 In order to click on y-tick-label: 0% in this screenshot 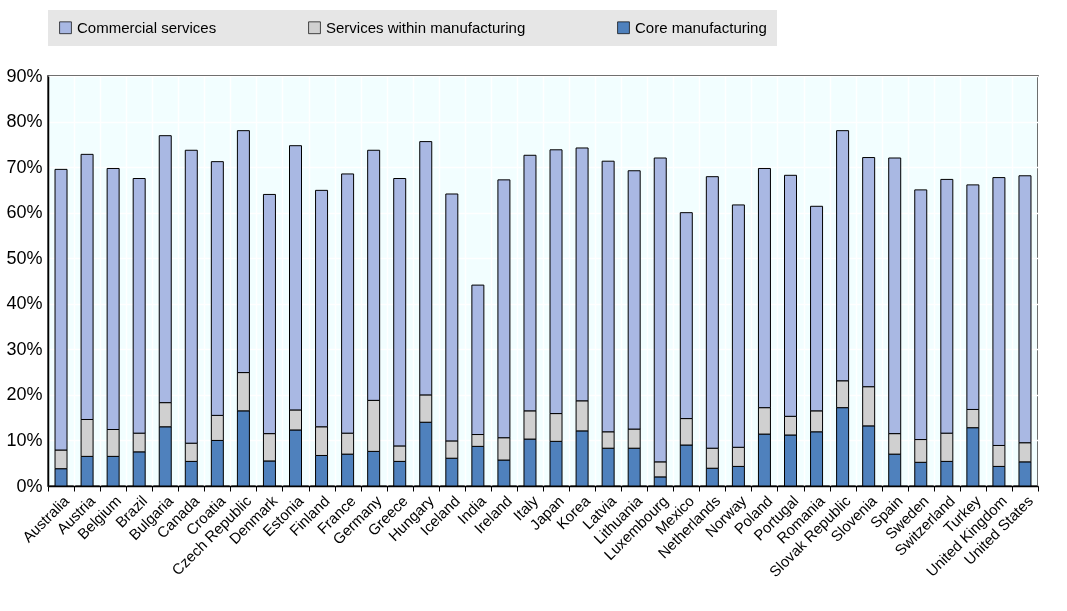, I will do `click(29, 485)`.